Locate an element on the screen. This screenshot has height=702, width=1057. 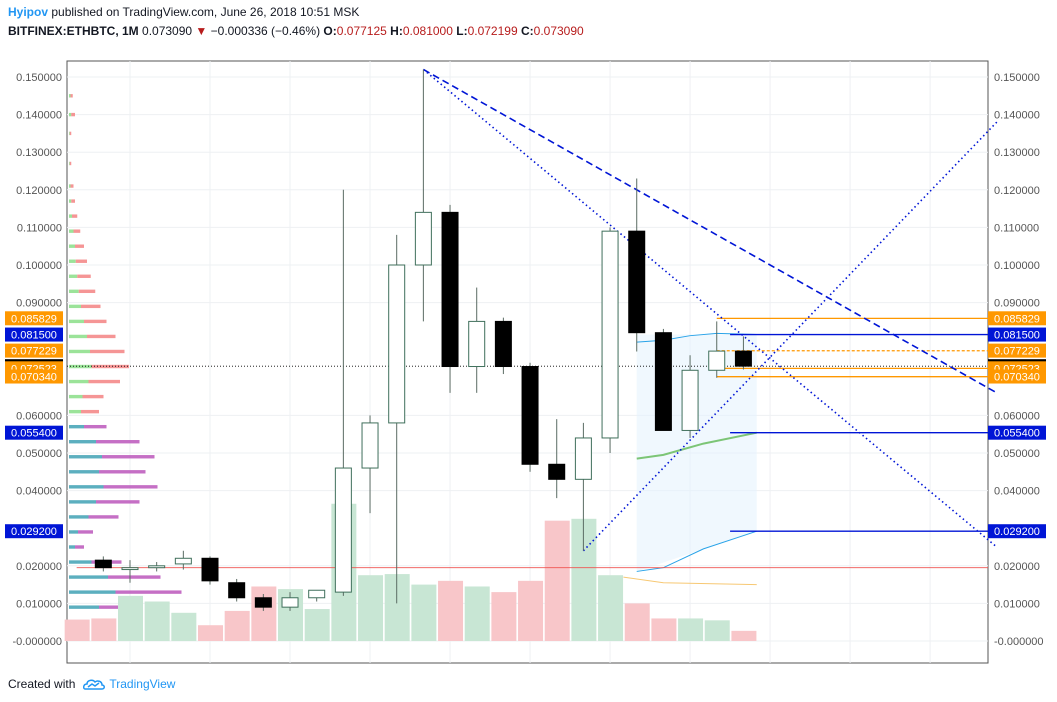
price-change: −0.000336 (−0.46%) is located at coordinates (265, 31).